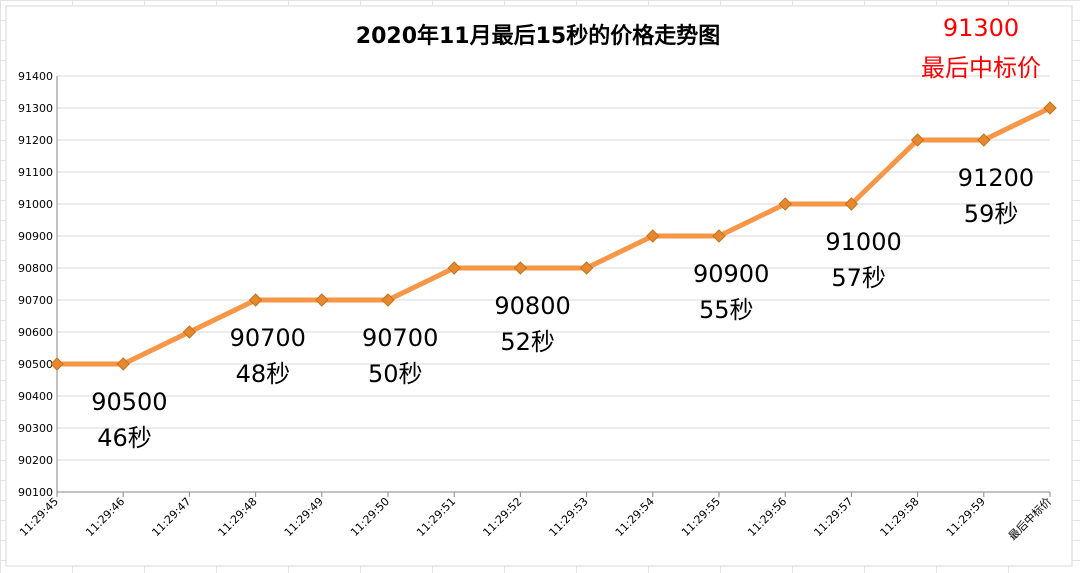 Image resolution: width=1080 pixels, height=573 pixels. I want to click on annotation-value: 91300, so click(981, 28).